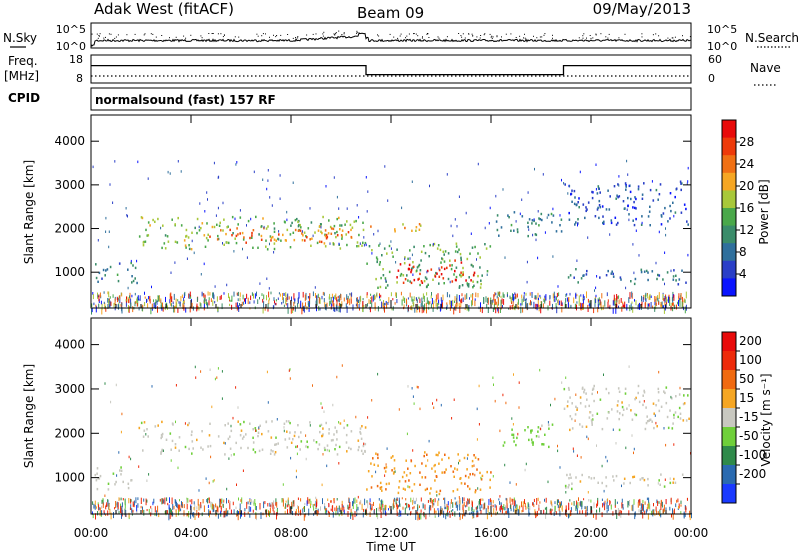  Describe the element at coordinates (390, 547) in the screenshot. I see `time-axis-label: Time UT` at that location.